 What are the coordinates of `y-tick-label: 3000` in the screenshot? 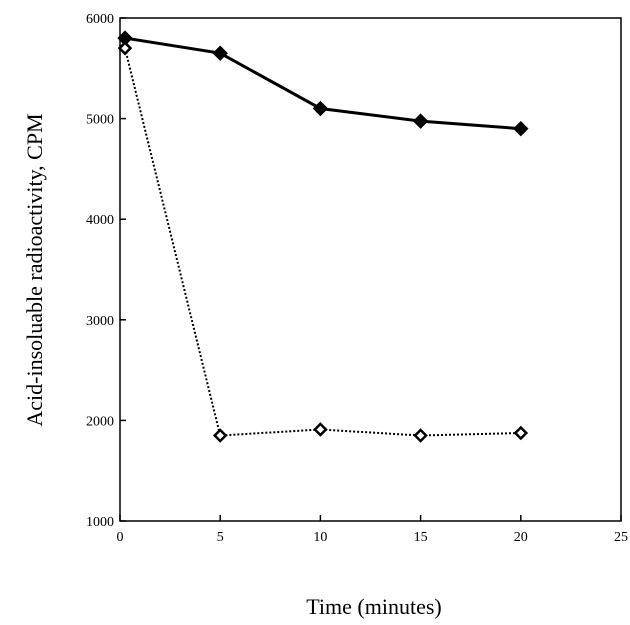 It's located at (100, 321).